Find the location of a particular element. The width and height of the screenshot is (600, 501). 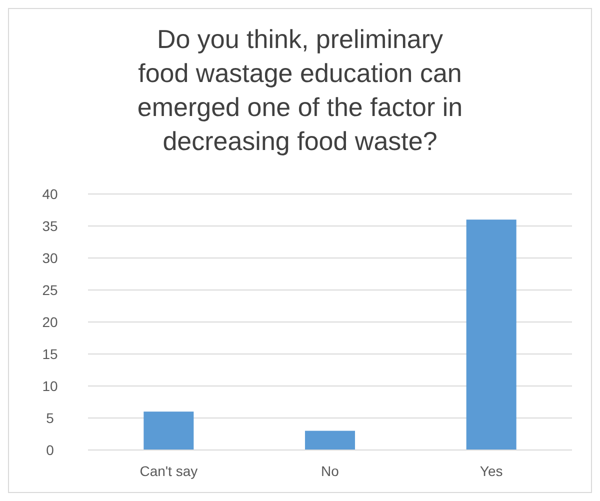

y-tick-label: 0 is located at coordinates (50, 450).